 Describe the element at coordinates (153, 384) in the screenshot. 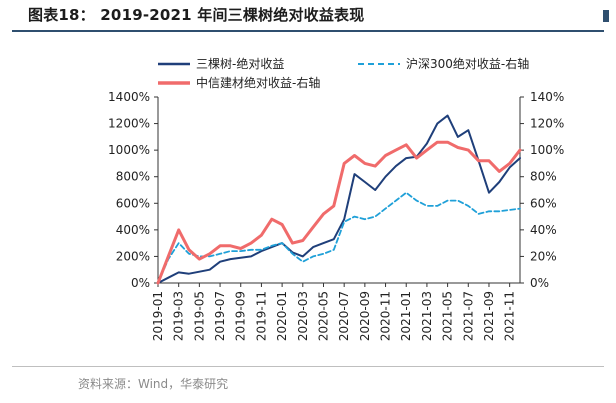

I see `source-note: 资料来源：Wind，华泰研究` at that location.